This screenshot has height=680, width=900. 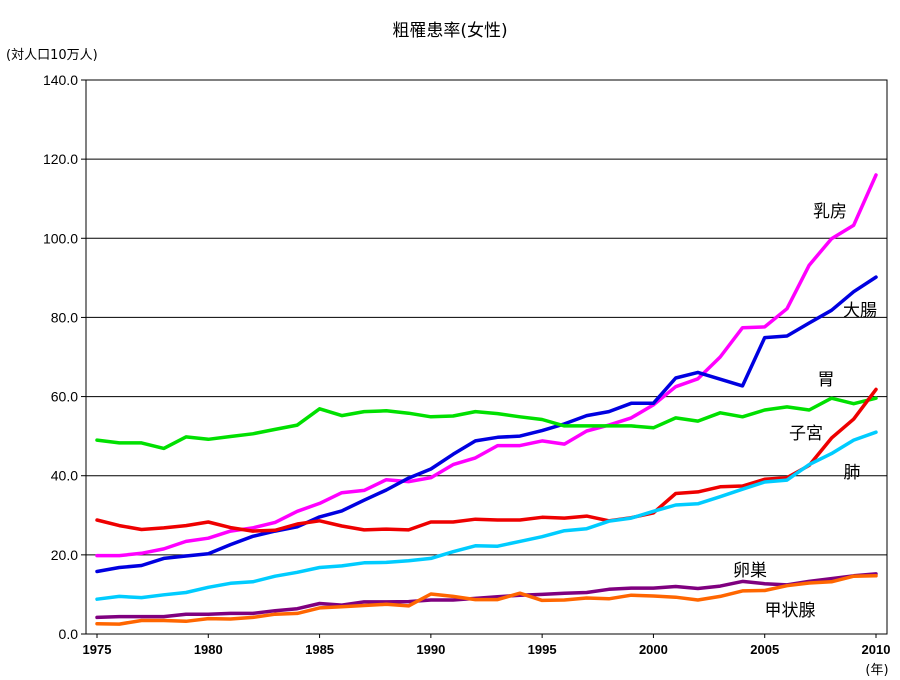 I want to click on series-label: 卵巣, so click(x=750, y=571).